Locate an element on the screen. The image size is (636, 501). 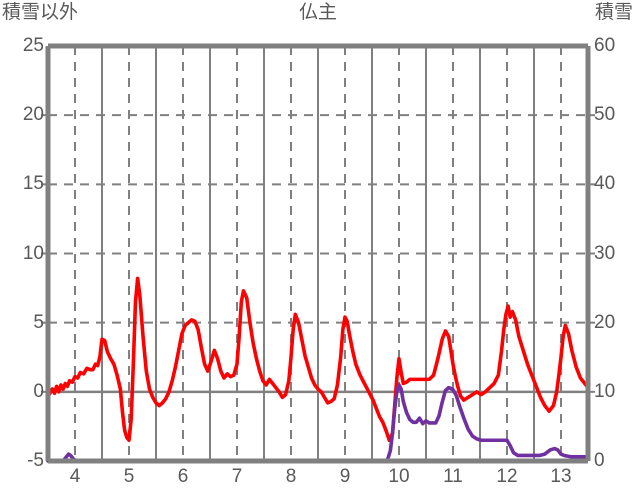
y-axis-right-label-20: 20 is located at coordinates (605, 322).